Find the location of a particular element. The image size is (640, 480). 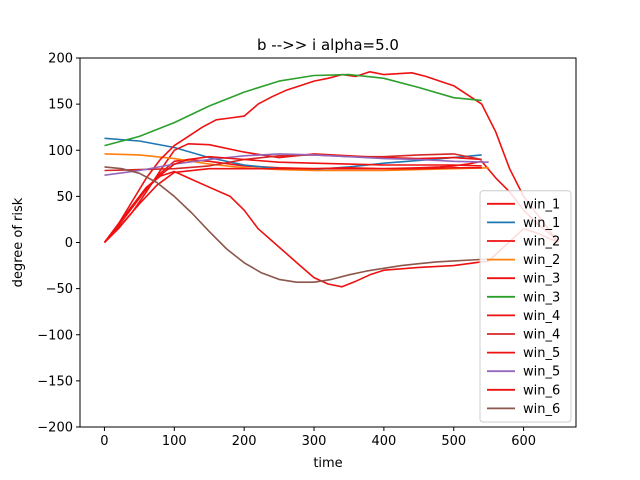

legend-box is located at coordinates (525, 306).